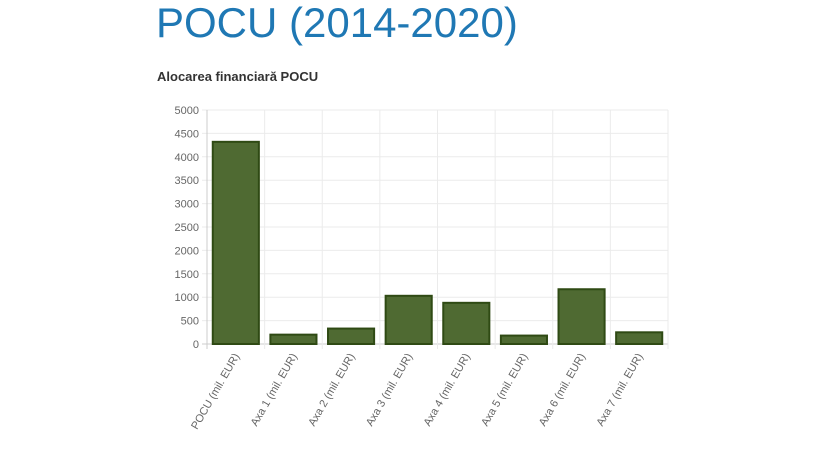  What do you see at coordinates (337, 23) in the screenshot?
I see `page-title: POCU (2014-2020)` at bounding box center [337, 23].